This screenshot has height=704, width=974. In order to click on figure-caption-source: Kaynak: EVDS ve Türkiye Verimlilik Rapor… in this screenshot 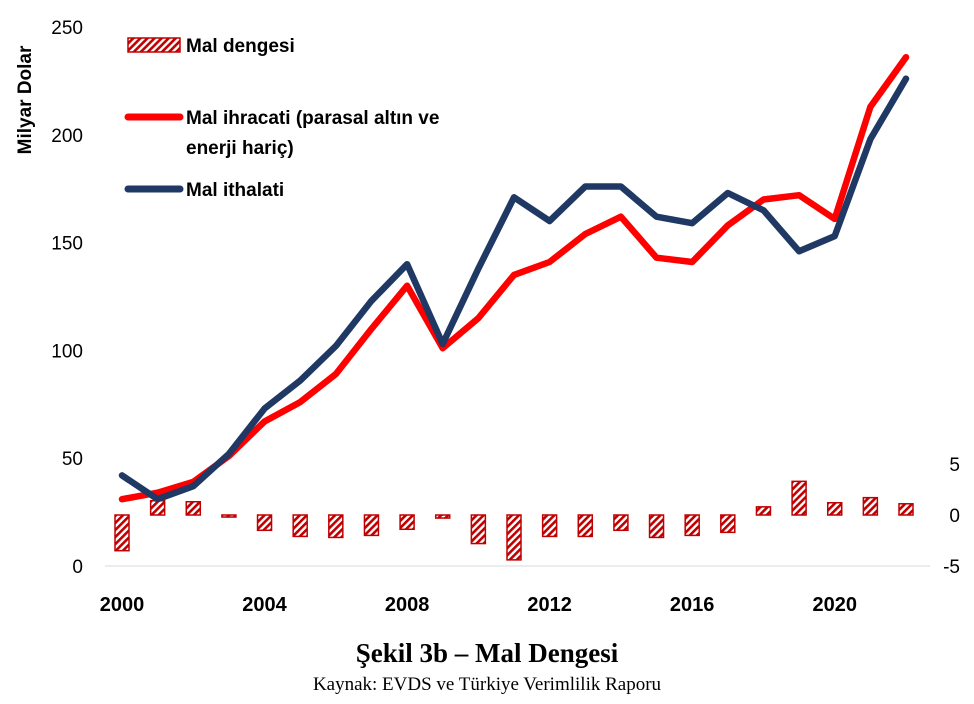, I will do `click(487, 684)`.